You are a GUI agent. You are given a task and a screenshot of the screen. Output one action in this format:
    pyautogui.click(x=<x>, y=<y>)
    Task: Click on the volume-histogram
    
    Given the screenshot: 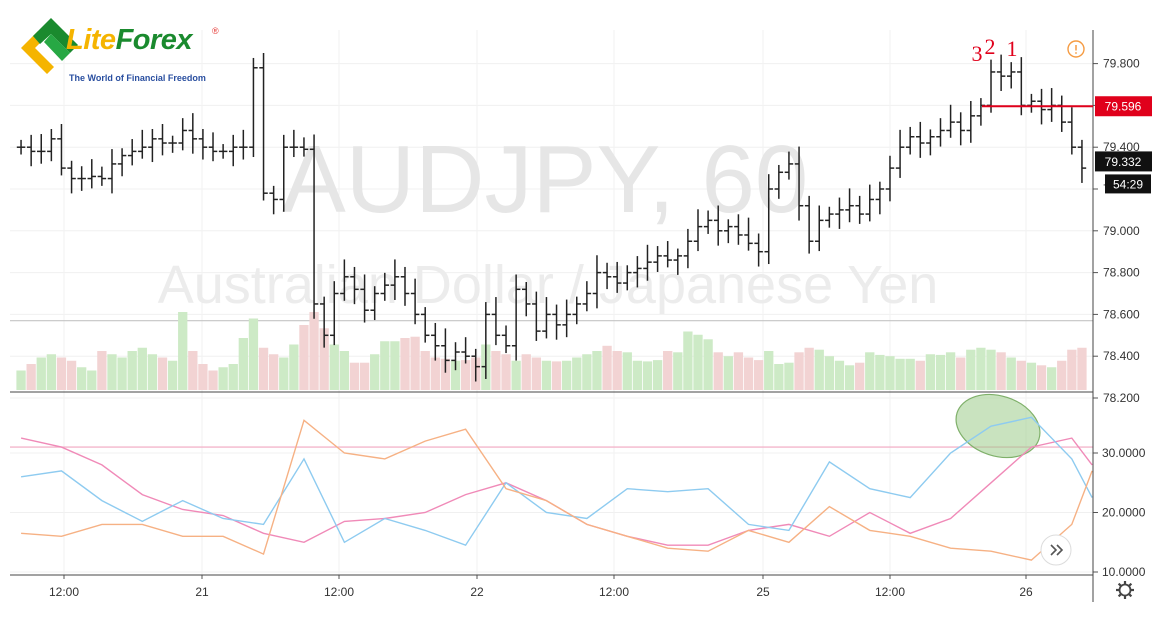 What is the action you would take?
    pyautogui.click(x=551, y=351)
    